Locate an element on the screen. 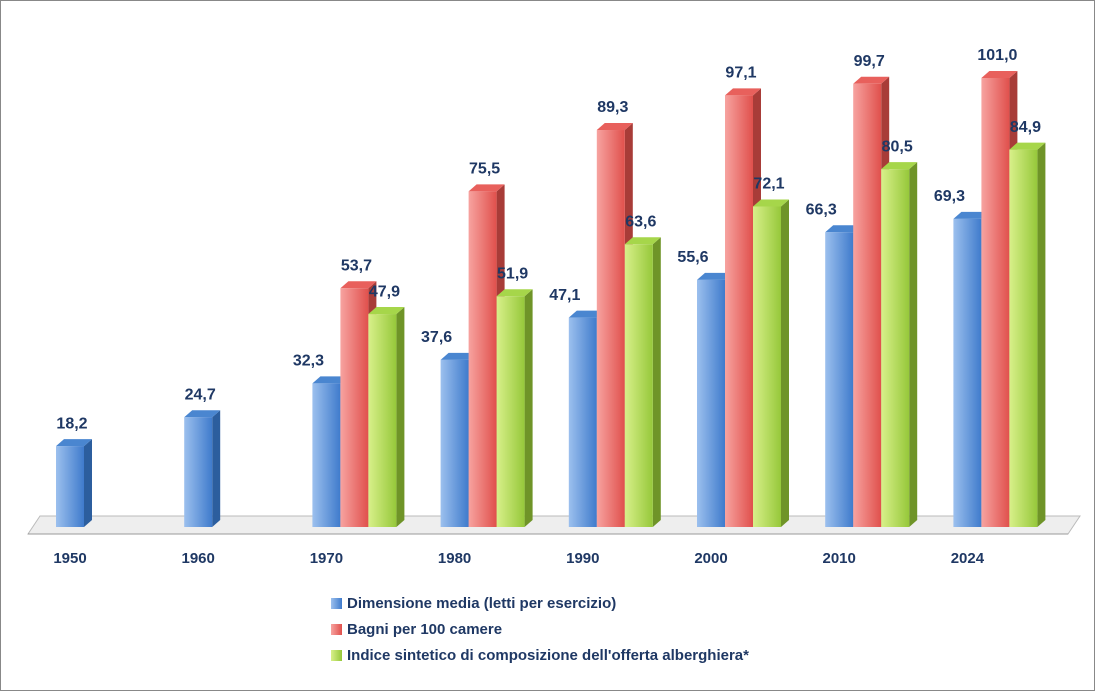  x-tick-label: 1950 is located at coordinates (69, 558).